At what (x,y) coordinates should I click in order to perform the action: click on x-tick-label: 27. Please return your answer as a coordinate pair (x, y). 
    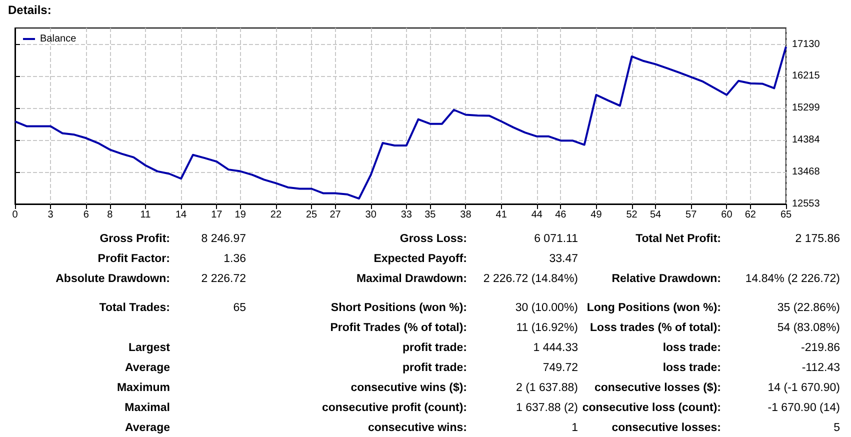
    Looking at the image, I should click on (336, 215).